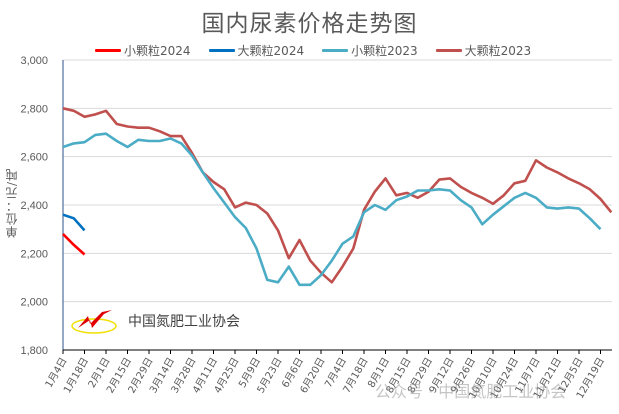 This screenshot has width=619, height=414. What do you see at coordinates (34, 158) in the screenshot?
I see `y-tick-label: 2,600` at bounding box center [34, 158].